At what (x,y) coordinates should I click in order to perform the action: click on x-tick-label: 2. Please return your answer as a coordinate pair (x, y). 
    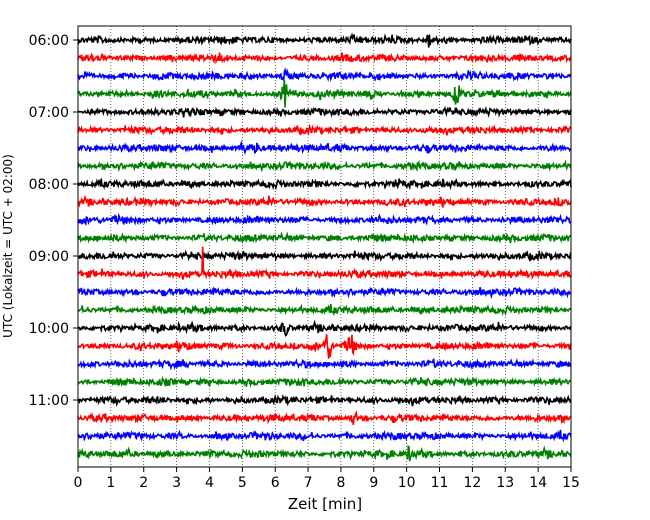
    Looking at the image, I should click on (143, 483).